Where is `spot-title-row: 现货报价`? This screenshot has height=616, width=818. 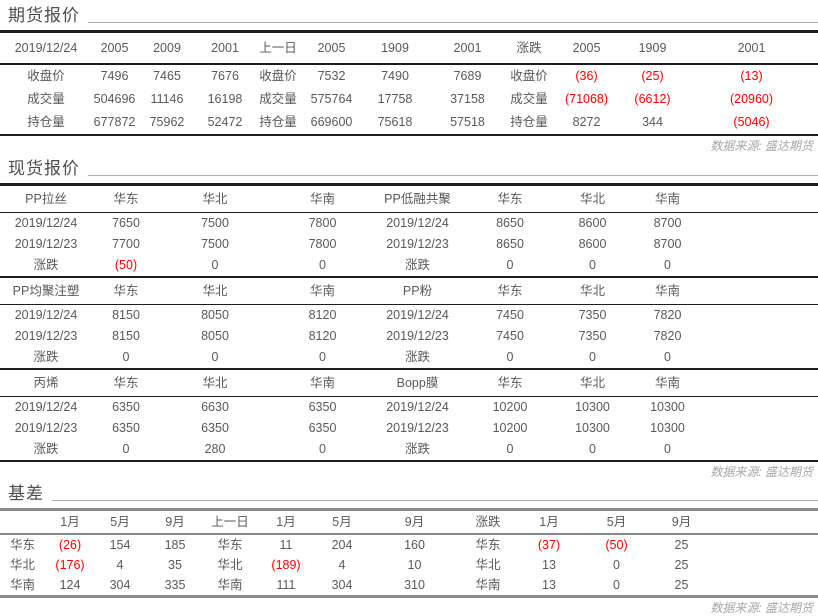 spot-title-row: 现货报价 is located at coordinates (409, 168).